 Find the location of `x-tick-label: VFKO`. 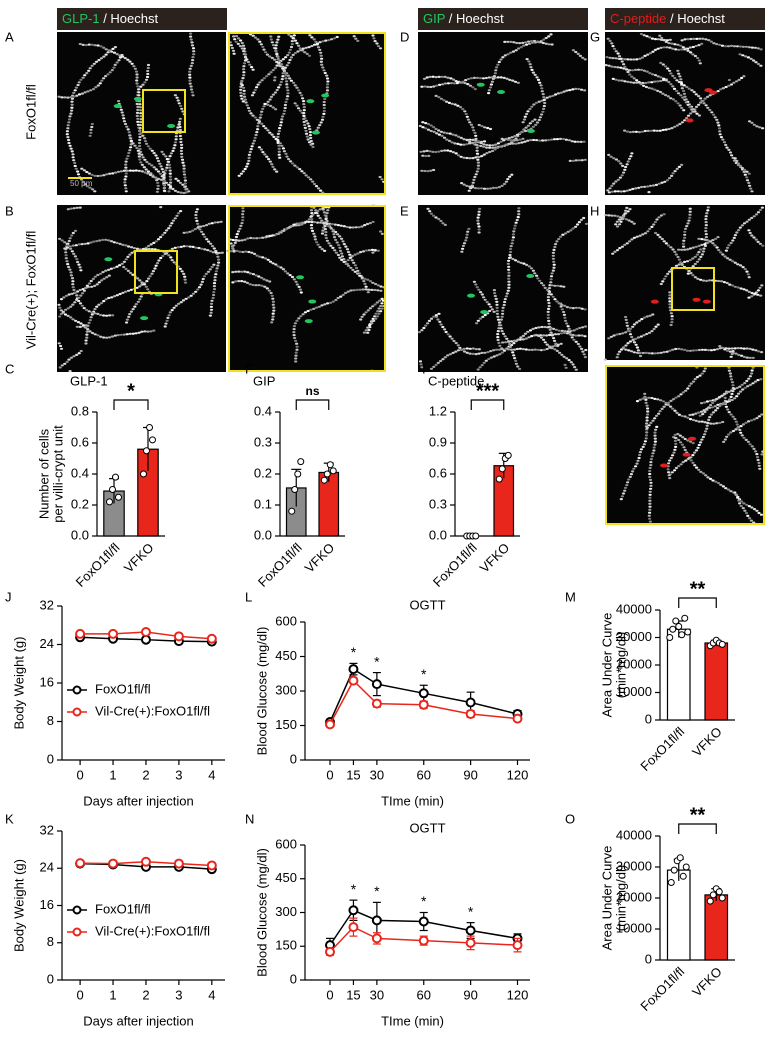

x-tick-label: VFKO is located at coordinates (139, 558).